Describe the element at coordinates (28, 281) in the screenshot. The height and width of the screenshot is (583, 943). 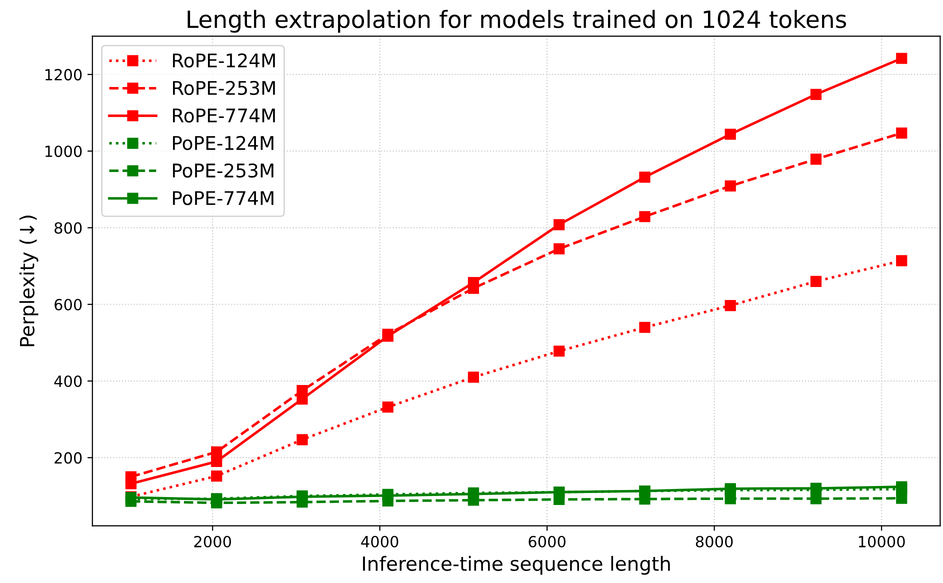
I see `y-axis-title: Perplexity (↓)` at that location.